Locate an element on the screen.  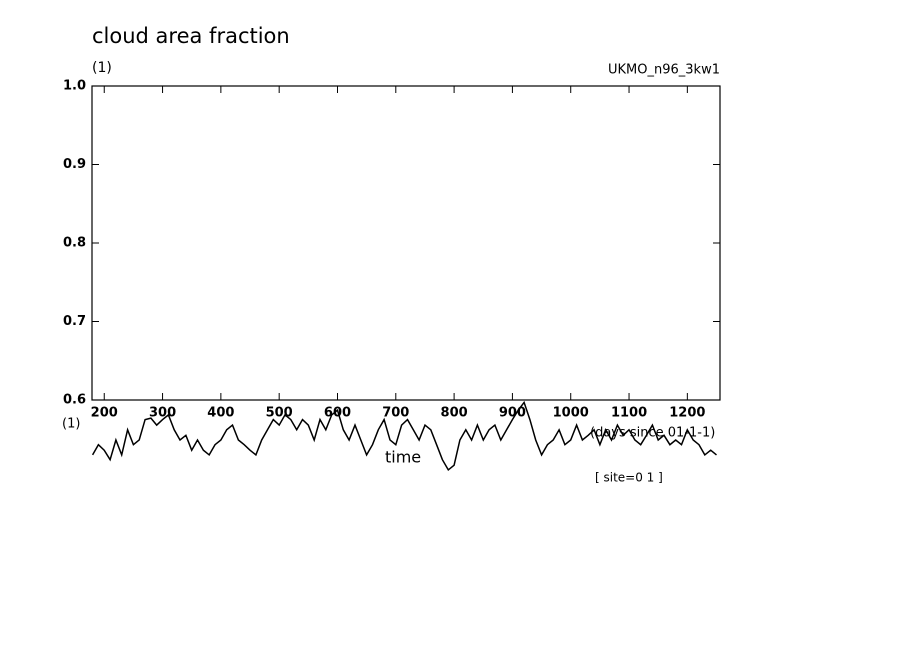
y-units: (1) is located at coordinates (102, 68).